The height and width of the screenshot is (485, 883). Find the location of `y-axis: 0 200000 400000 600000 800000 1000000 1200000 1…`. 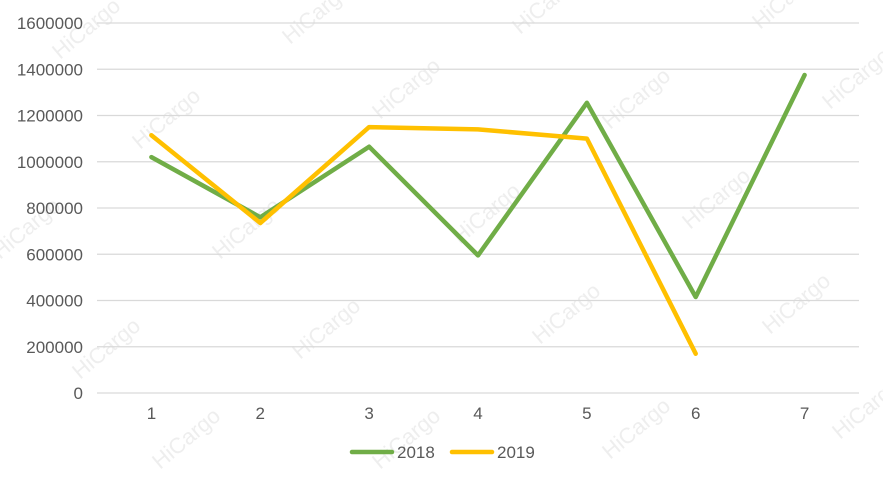

y-axis: 0 200000 400000 600000 800000 1000000 1200000 1… is located at coordinates (50, 208).